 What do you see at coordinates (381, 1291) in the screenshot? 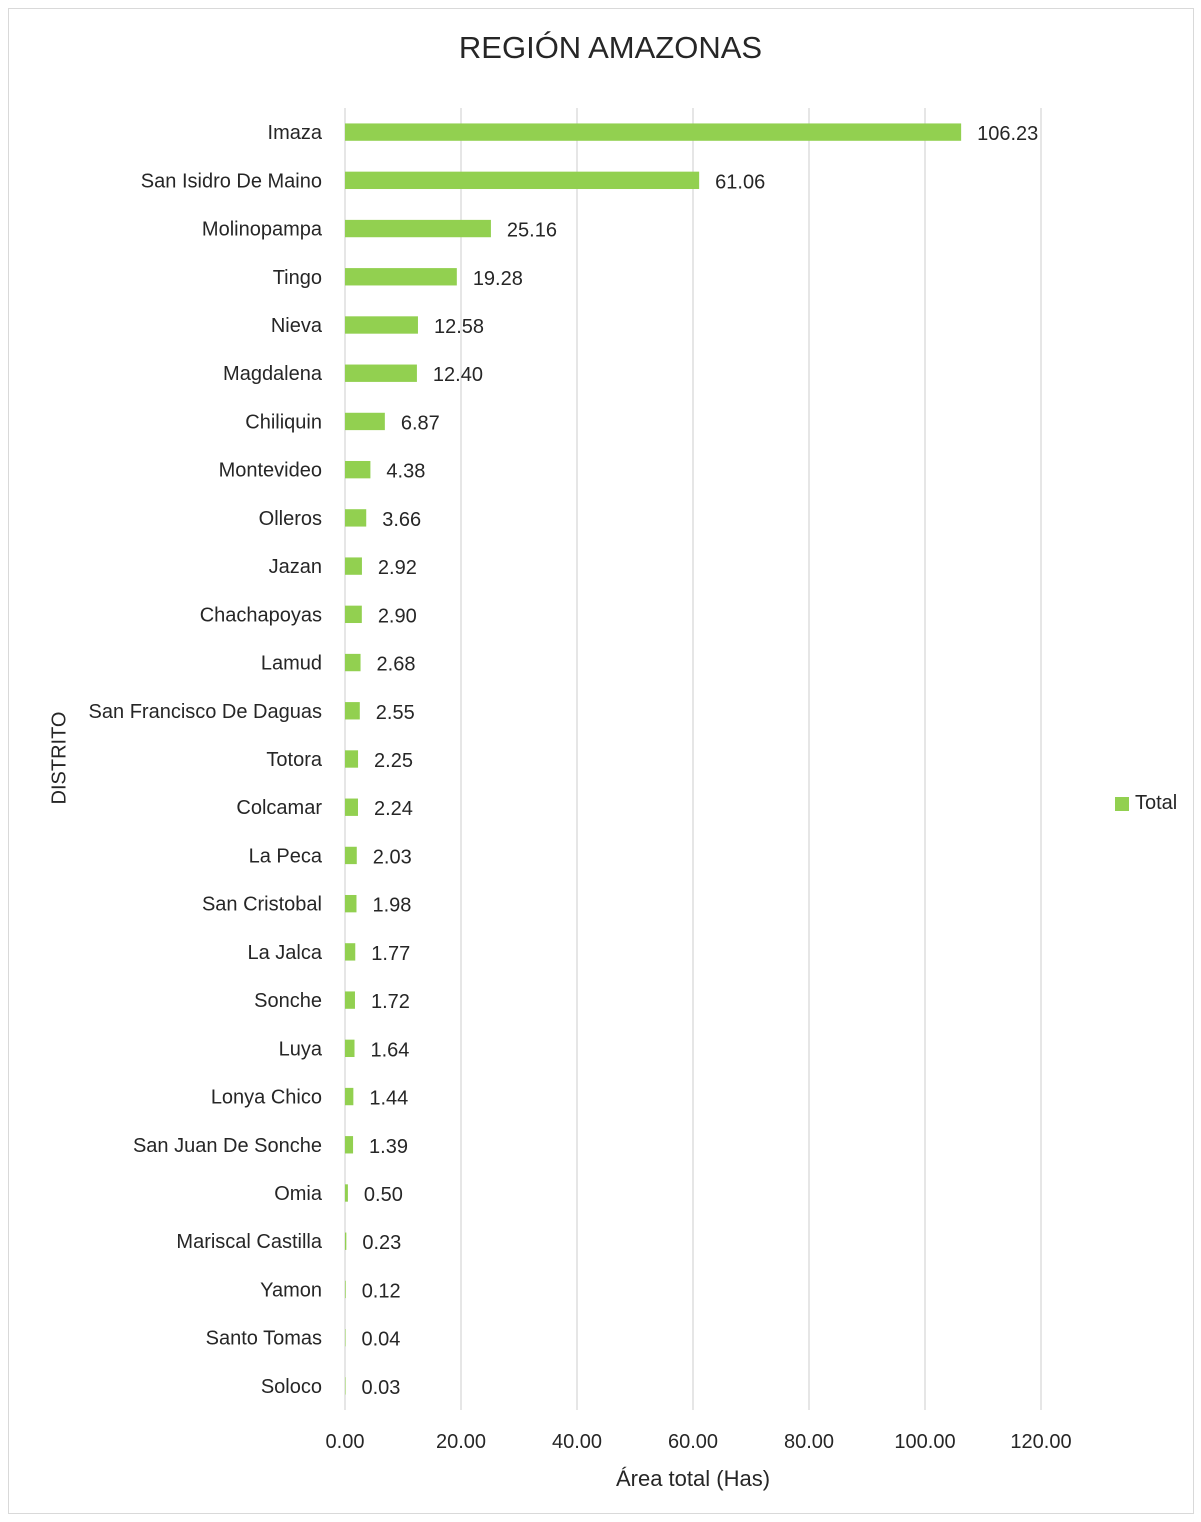
I see `data-label: 0.12` at bounding box center [381, 1291].